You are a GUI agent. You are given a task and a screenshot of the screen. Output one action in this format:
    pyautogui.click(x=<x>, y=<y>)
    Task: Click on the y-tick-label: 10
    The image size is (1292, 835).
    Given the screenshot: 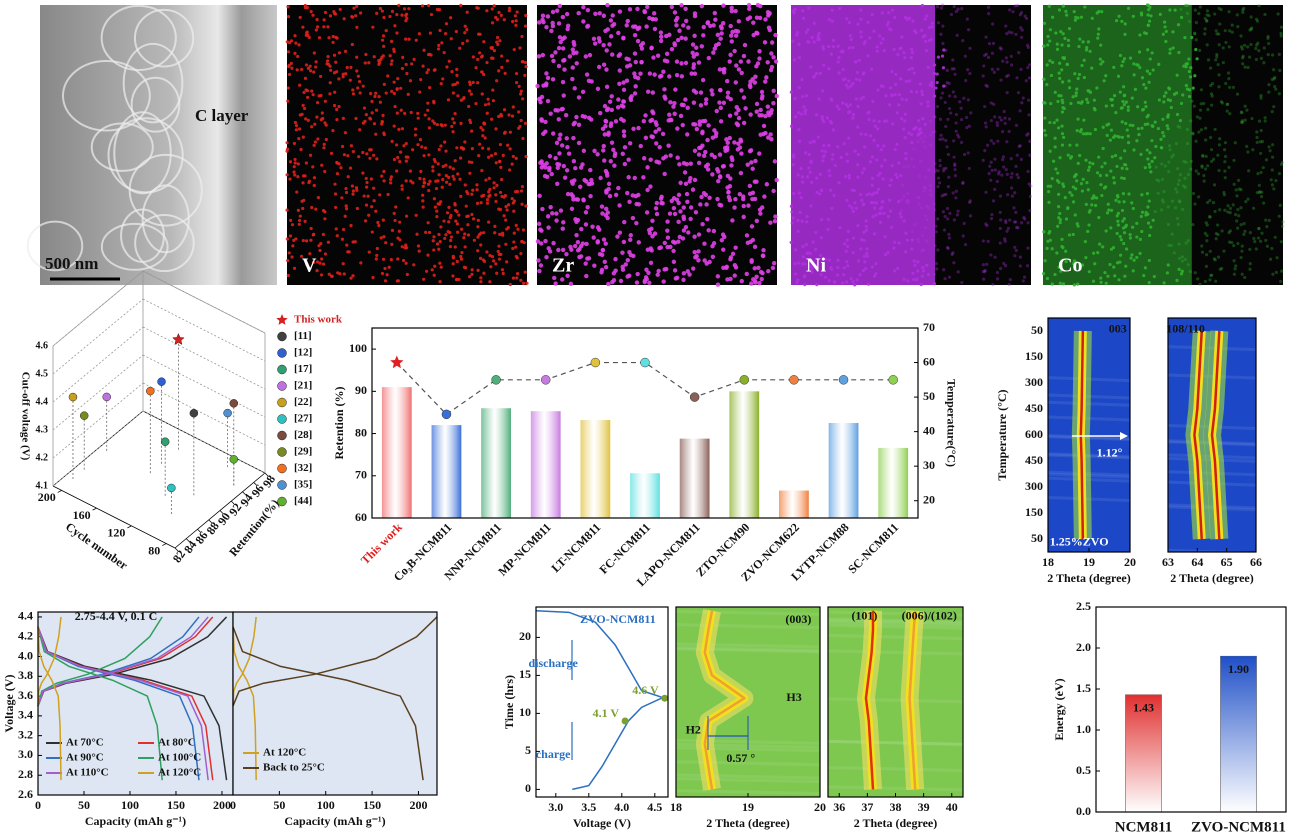 What is the action you would take?
    pyautogui.click(x=525, y=712)
    